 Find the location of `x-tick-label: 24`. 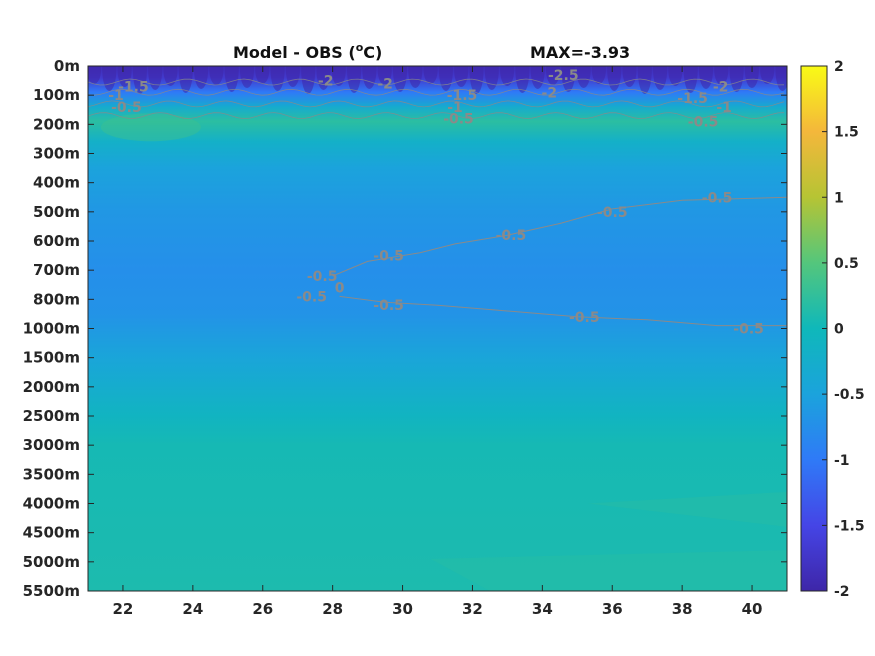

x-tick-label: 24 is located at coordinates (192, 609).